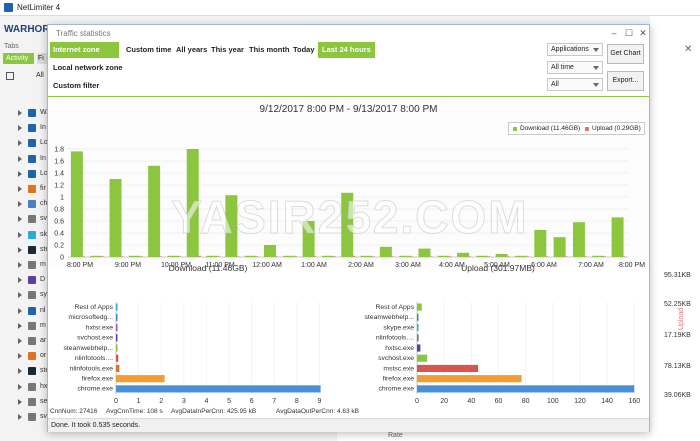  I want to click on tree-item-label: nl, so click(43, 310).